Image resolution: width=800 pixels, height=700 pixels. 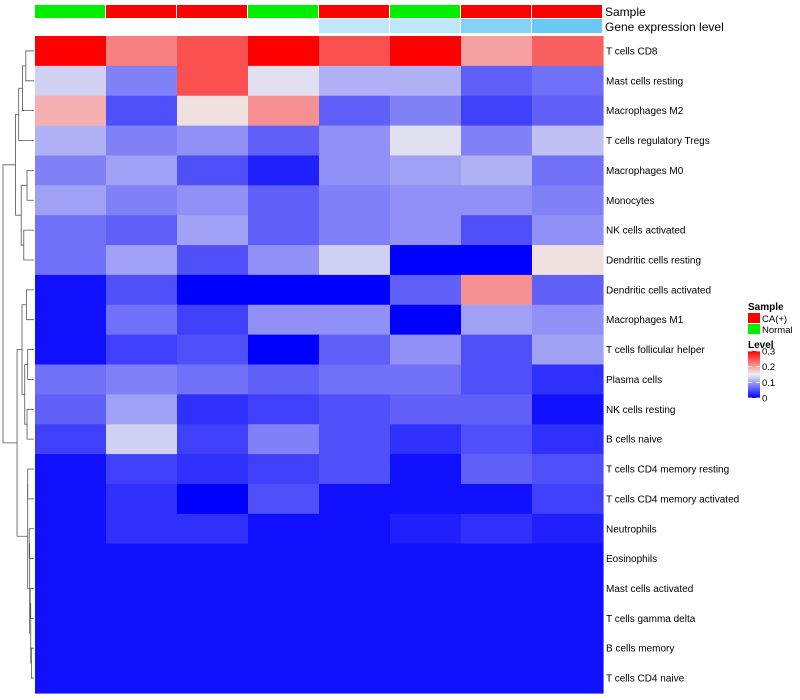 What do you see at coordinates (645, 111) in the screenshot?
I see `row-label: Macrophages M2` at bounding box center [645, 111].